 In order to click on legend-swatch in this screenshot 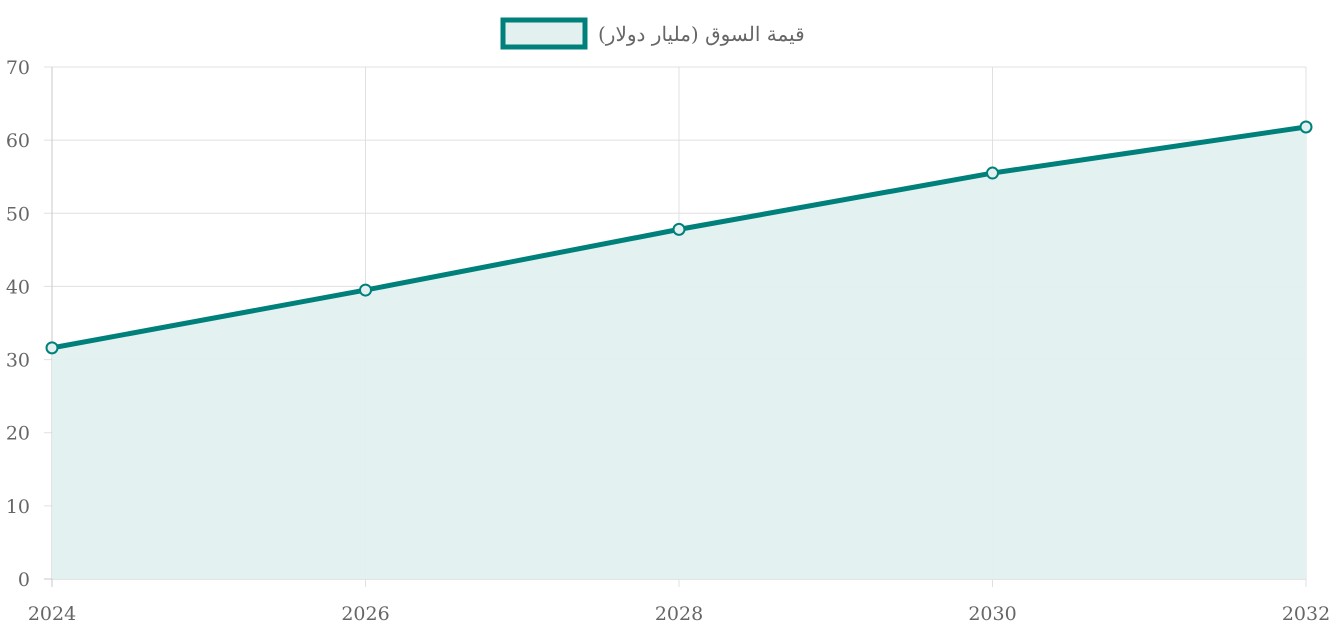, I will do `click(544, 33)`.